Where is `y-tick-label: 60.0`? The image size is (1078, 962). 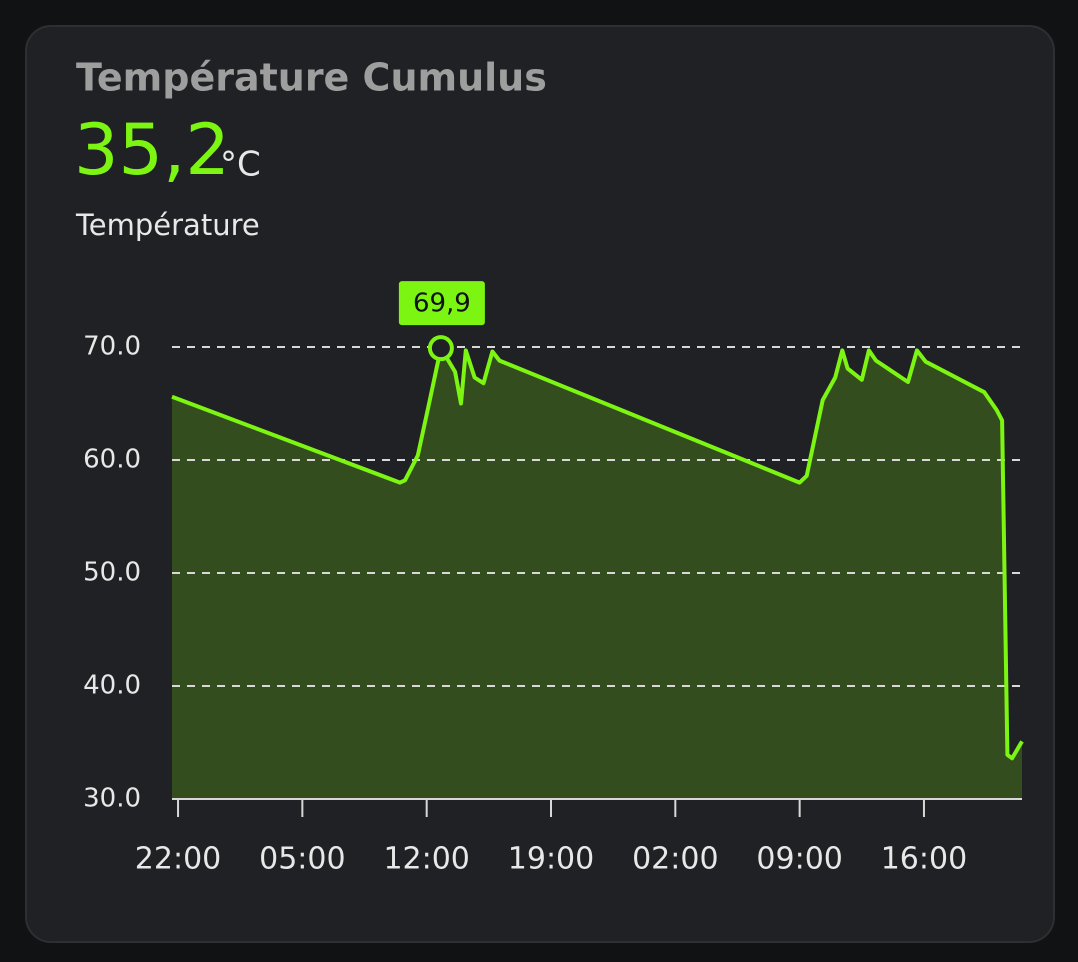
y-tick-label: 60.0 is located at coordinates (112, 460).